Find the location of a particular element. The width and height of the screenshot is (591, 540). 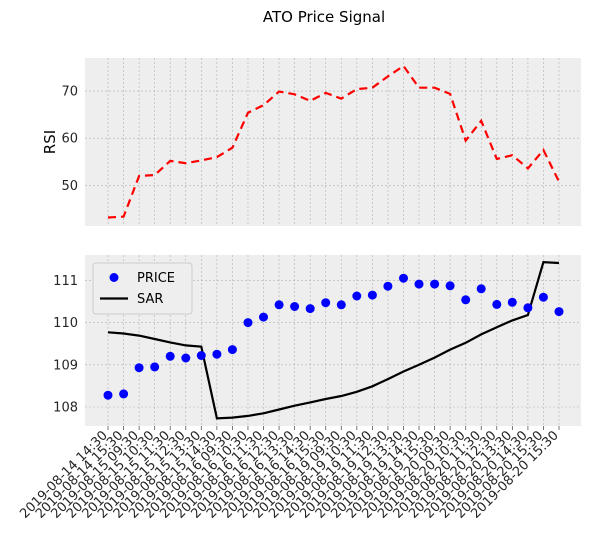

price-y-tick-labels: 108 109 110 111 is located at coordinates (65, 345).